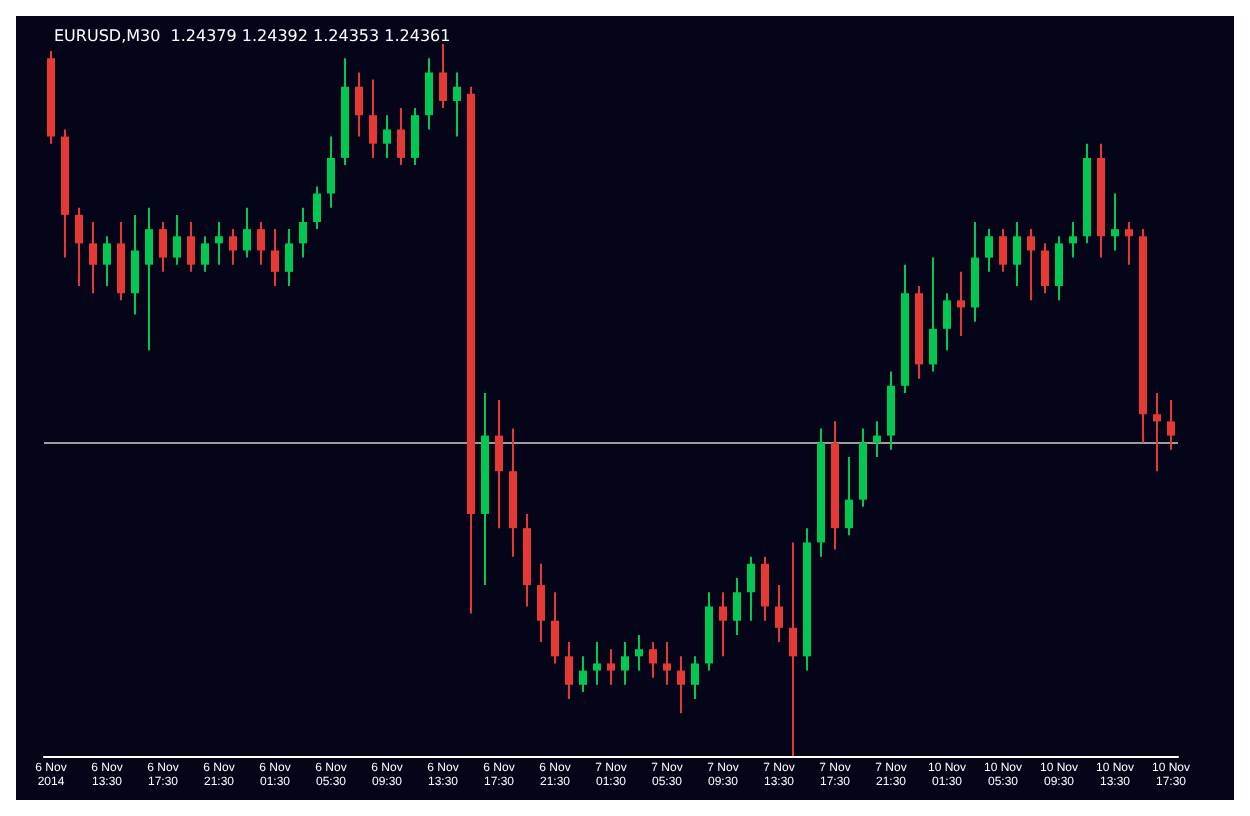  I want to click on chart-title: EURUSD,M30 1.24379 1.24392 1.24353 1.24361, so click(252, 36).